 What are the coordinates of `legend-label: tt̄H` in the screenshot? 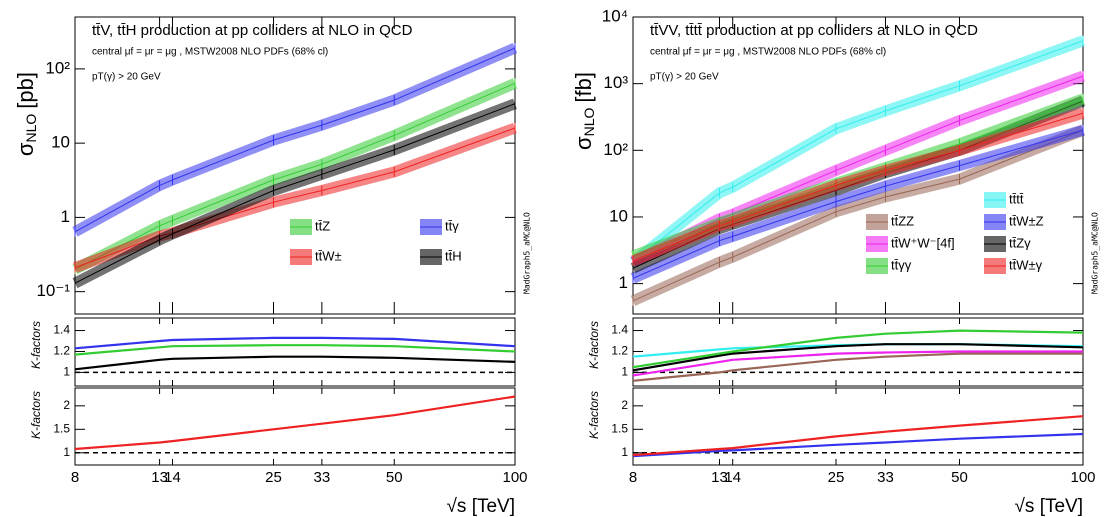 It's located at (453, 255).